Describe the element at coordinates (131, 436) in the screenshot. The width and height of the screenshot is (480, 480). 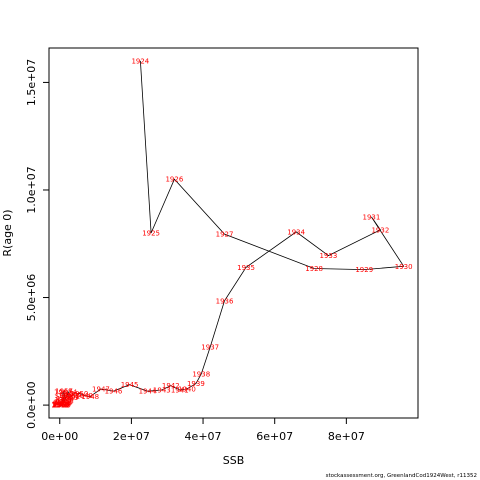
I see `x-tick-label: 2e+07` at that location.